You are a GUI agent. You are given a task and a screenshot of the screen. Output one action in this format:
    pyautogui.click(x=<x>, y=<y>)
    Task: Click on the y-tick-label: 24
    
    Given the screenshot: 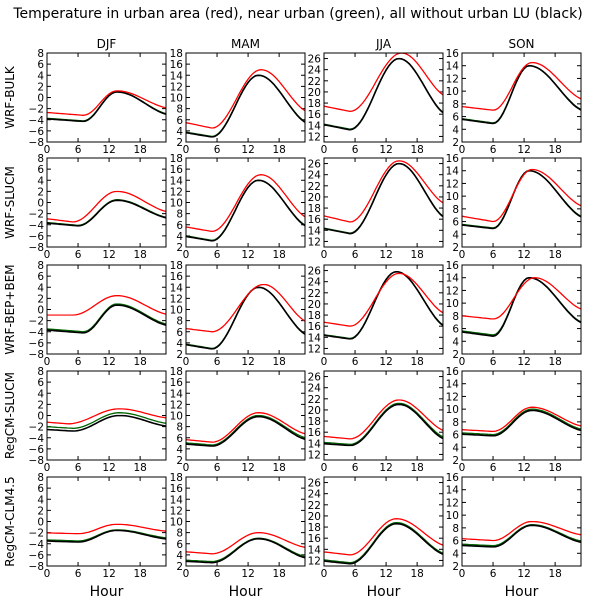 What is the action you would take?
    pyautogui.click(x=315, y=71)
    